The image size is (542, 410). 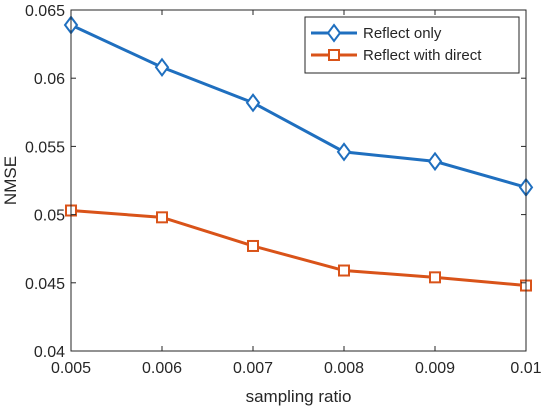 What do you see at coordinates (525, 368) in the screenshot?
I see `x-tick-label: 0.01` at bounding box center [525, 368].